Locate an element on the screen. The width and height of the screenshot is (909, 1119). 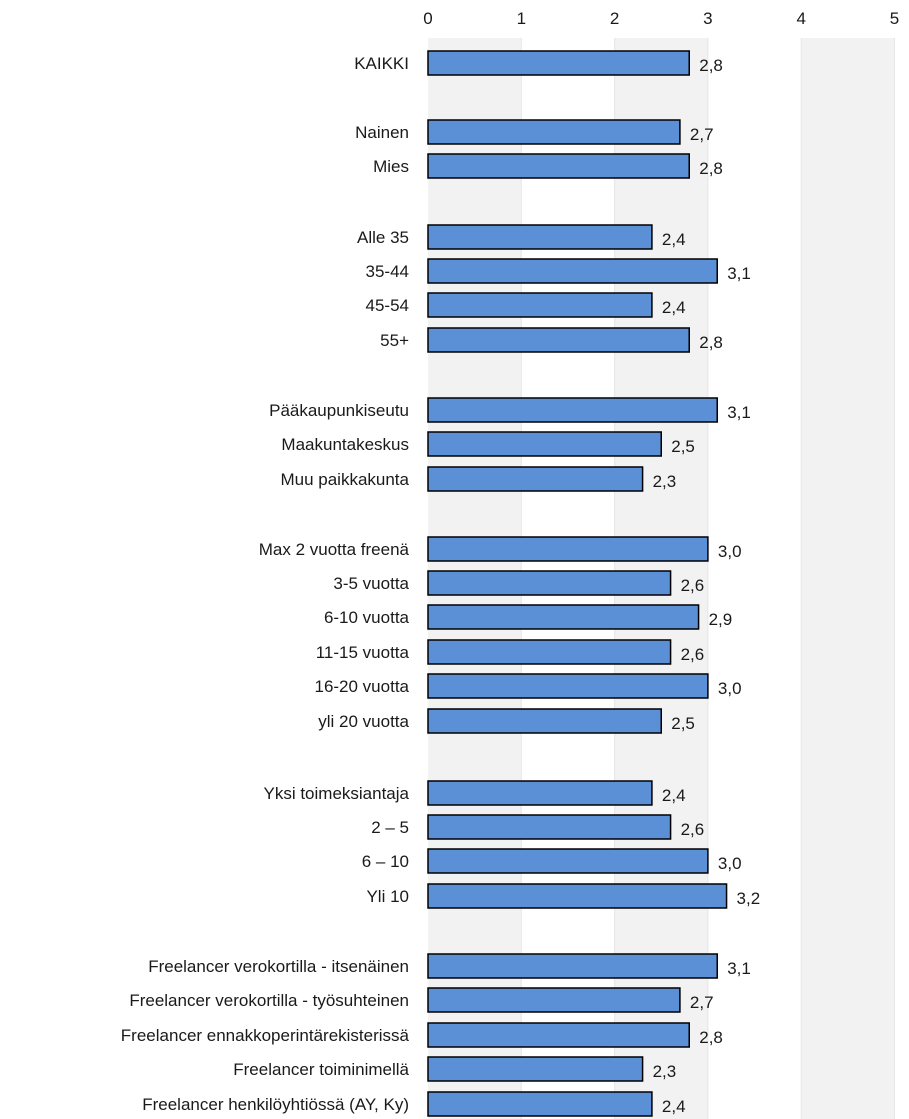
category-label: Freelancer ennakkoperintärekisterissä is located at coordinates (265, 1035).